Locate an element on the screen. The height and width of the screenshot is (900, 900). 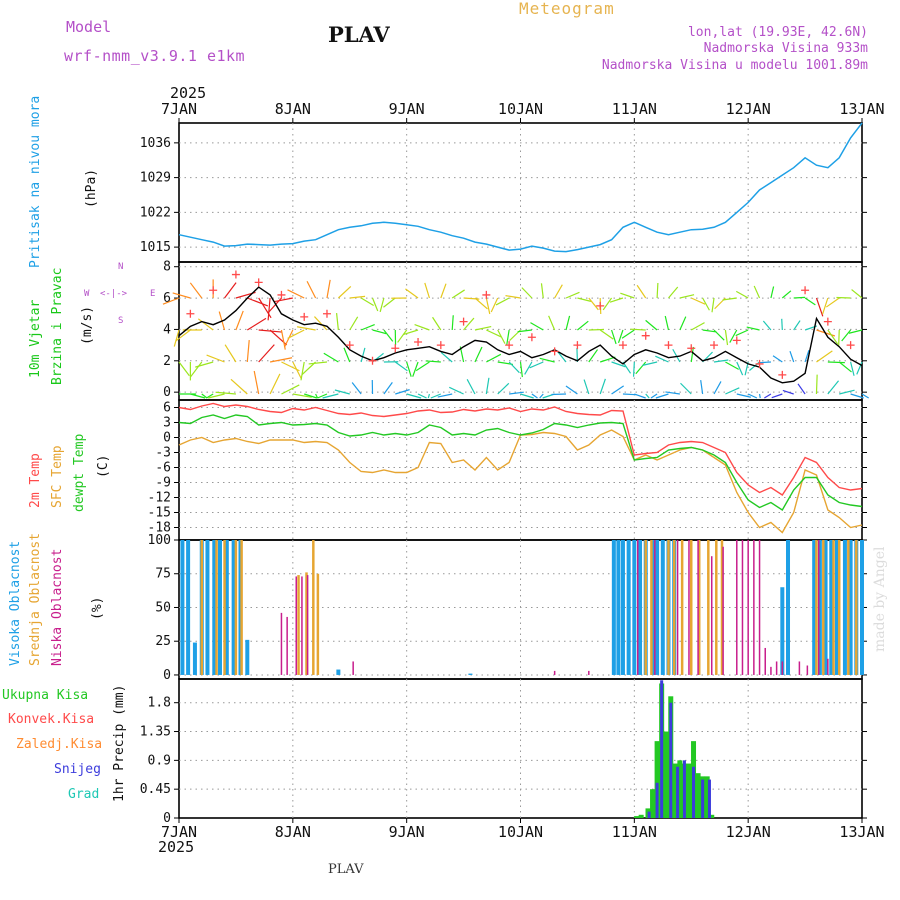
temperature-ytick-label: -9 is located at coordinates (163, 483).